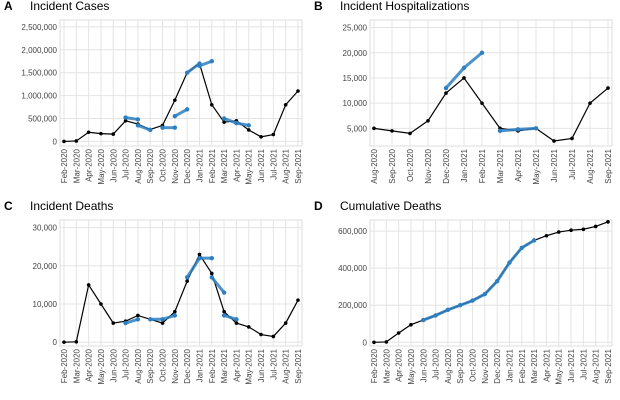 The image size is (620, 400). I want to click on y-tick-label: 15,000, so click(355, 78).